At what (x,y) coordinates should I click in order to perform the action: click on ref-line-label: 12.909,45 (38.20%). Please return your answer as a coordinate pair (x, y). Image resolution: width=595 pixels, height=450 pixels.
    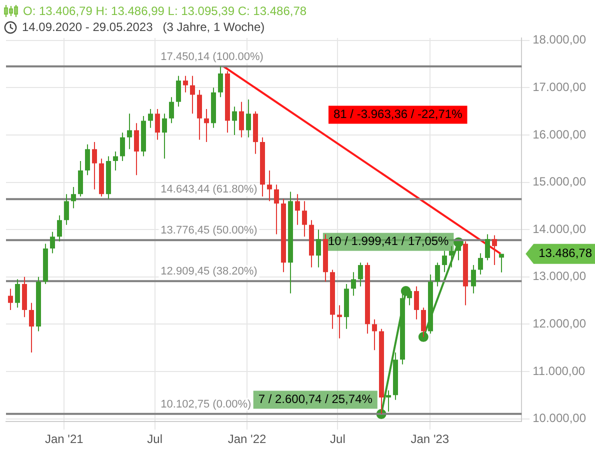
    Looking at the image, I should click on (209, 272).